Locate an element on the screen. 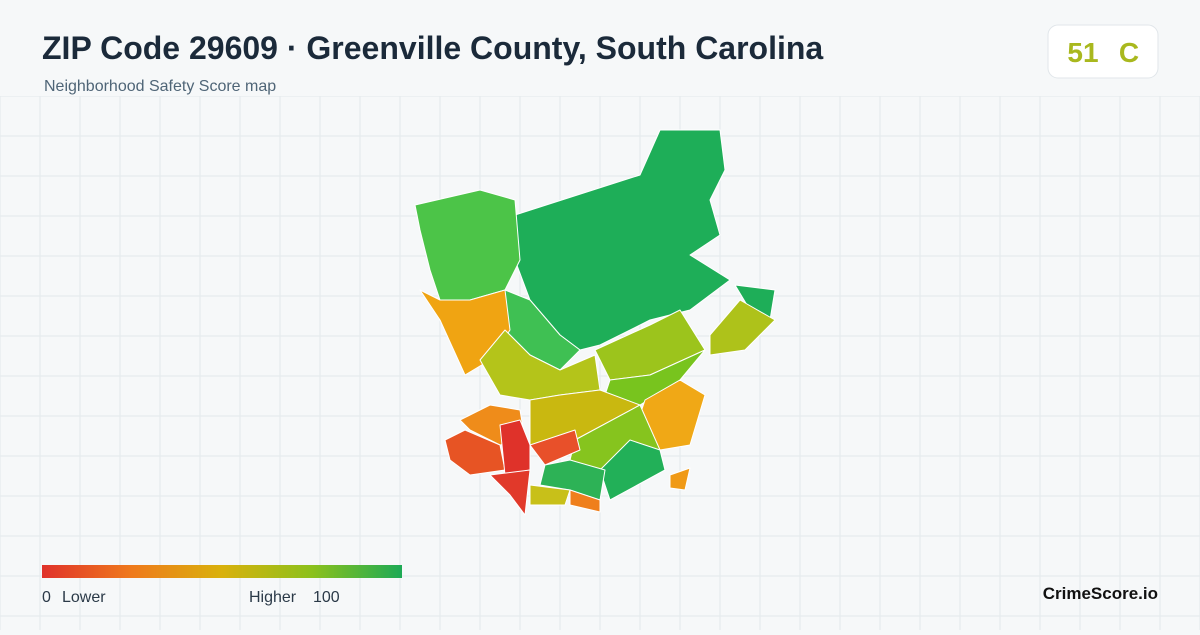 This screenshot has height=635, width=1200. score-grade: C is located at coordinates (1129, 52).